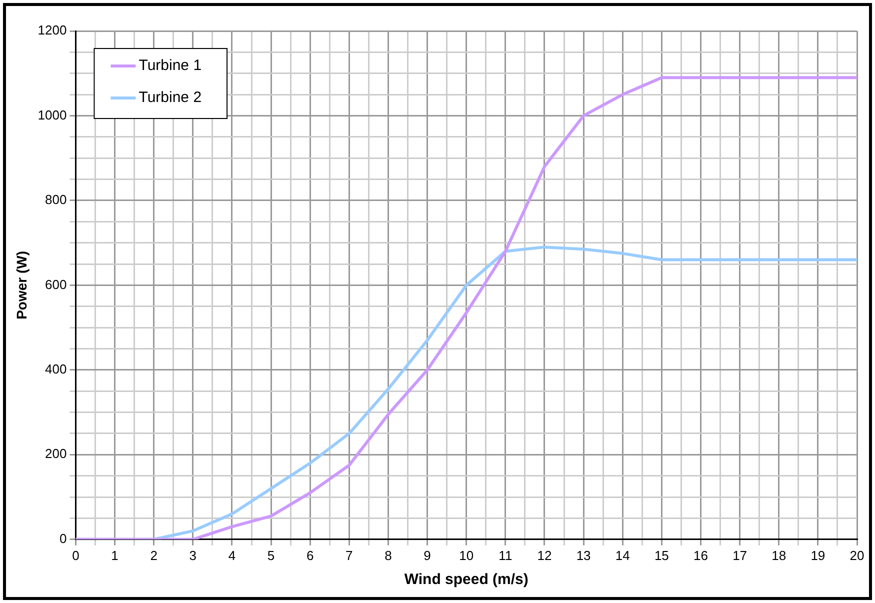 Image resolution: width=875 pixels, height=603 pixels. What do you see at coordinates (505, 555) in the screenshot?
I see `x-tick-label: 11` at bounding box center [505, 555].